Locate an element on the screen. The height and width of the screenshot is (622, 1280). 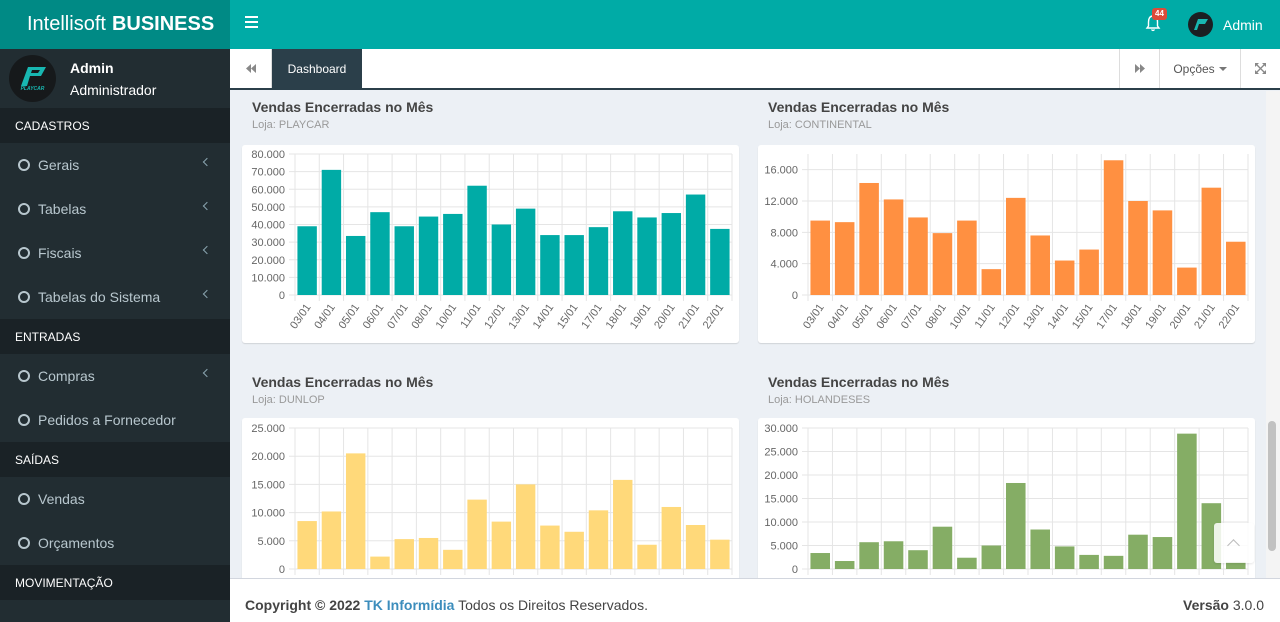
x-tick-label: 10/01 is located at coordinates (447, 316).